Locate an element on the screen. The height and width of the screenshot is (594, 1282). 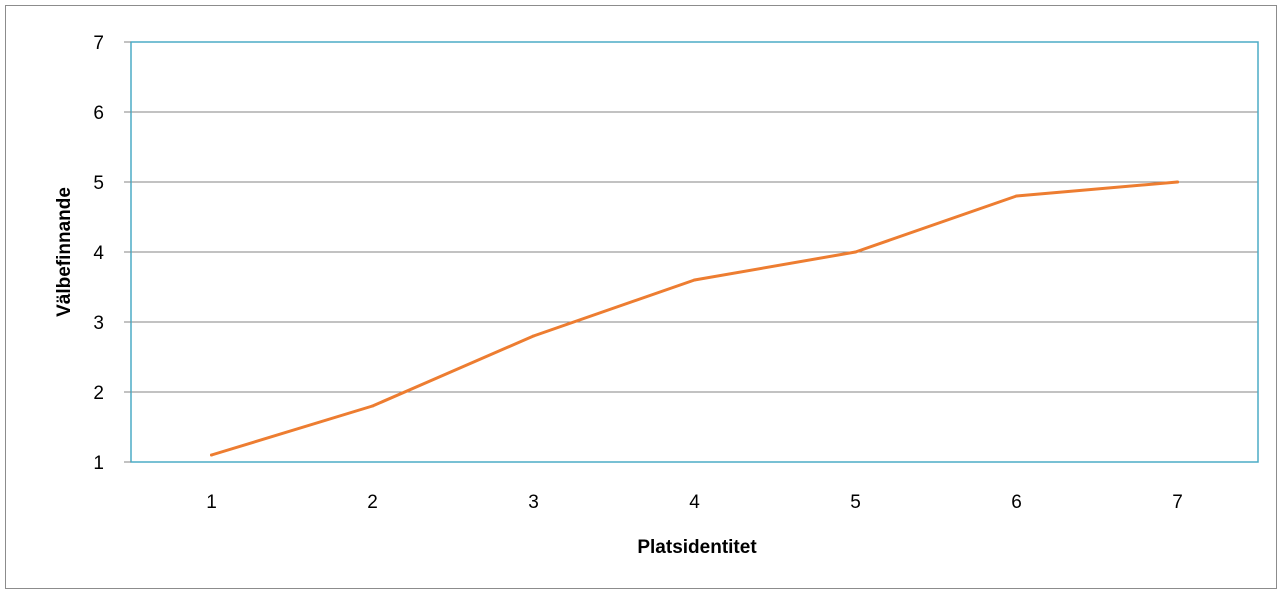
x-axis-ticks: 1 2 3 4 5 6 7 is located at coordinates (694, 502).